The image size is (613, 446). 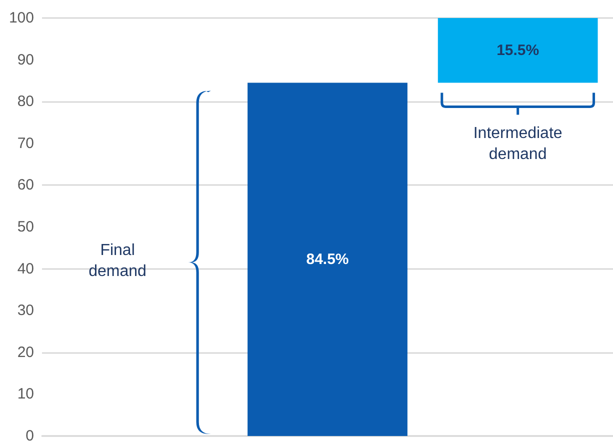 What do you see at coordinates (518, 50) in the screenshot?
I see `data-label: 15.5%` at bounding box center [518, 50].